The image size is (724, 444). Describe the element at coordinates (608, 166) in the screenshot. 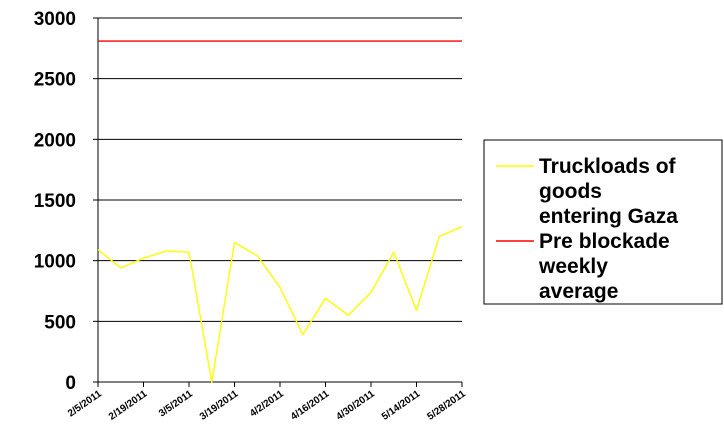

I see `legend-label: Truckloads of` at that location.